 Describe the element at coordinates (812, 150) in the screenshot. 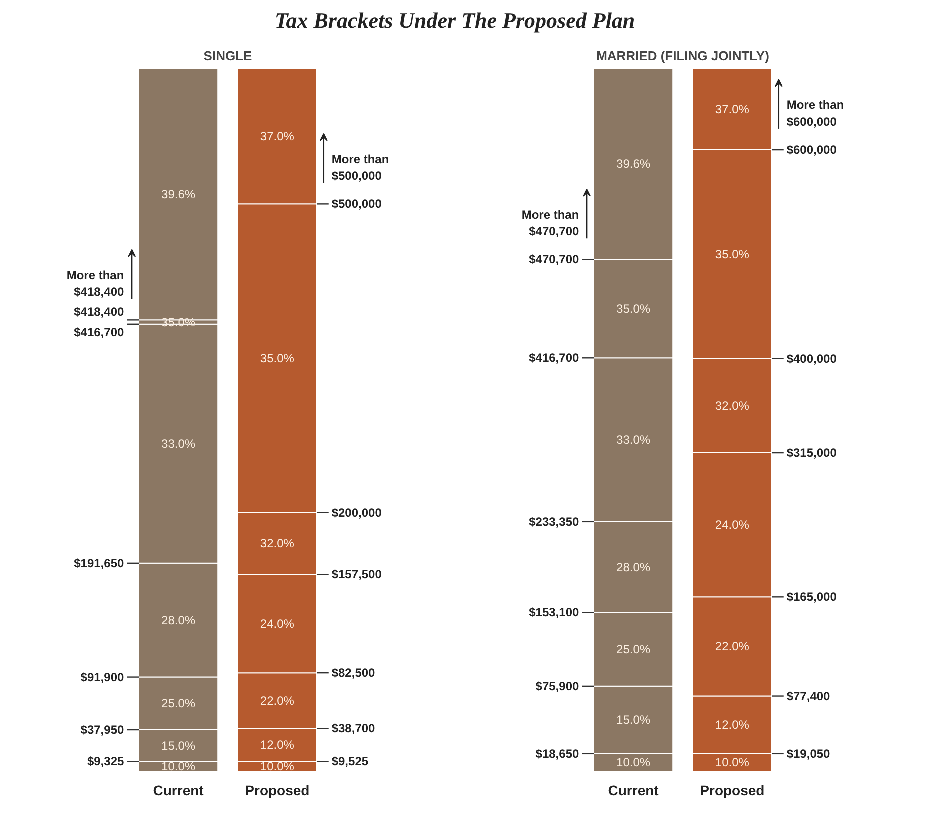

I see `text: $600,000` at that location.